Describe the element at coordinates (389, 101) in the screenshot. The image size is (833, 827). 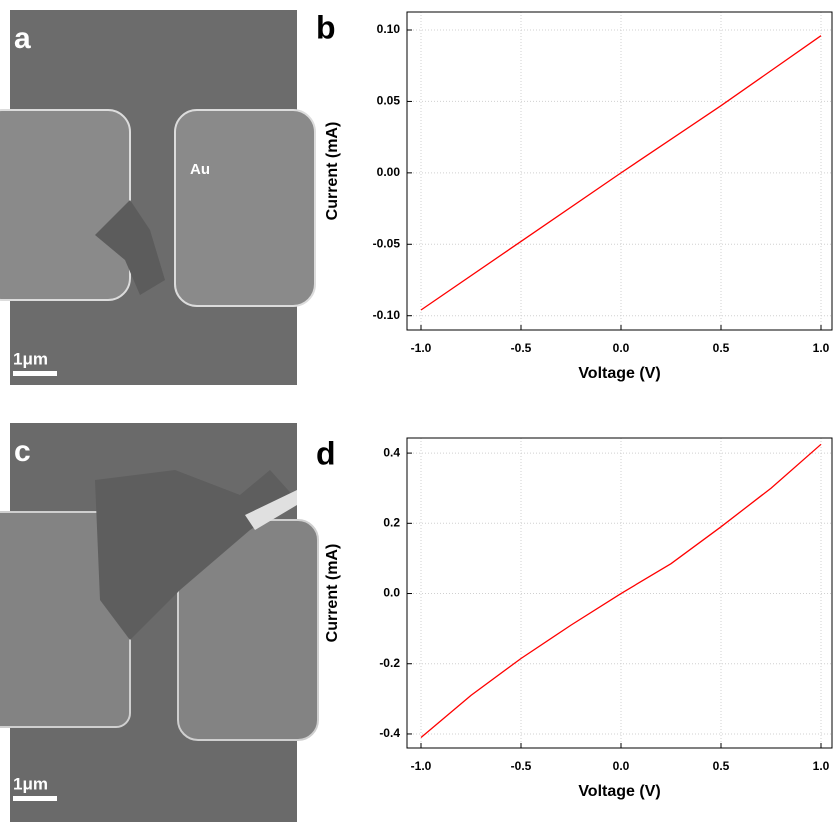
I see `y-tick-label: 0.05` at that location.